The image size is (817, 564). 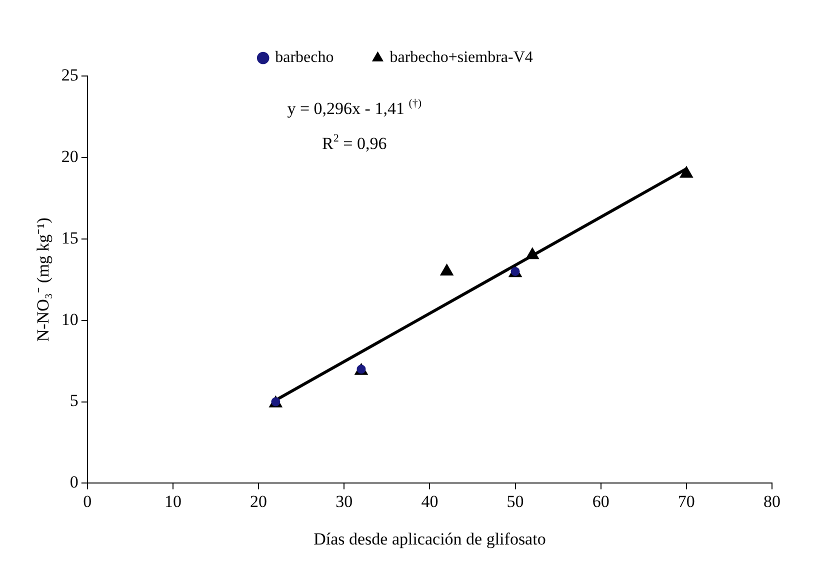 What do you see at coordinates (430, 538) in the screenshot?
I see `x-axis-title: Días desde aplicación de glifosato` at bounding box center [430, 538].